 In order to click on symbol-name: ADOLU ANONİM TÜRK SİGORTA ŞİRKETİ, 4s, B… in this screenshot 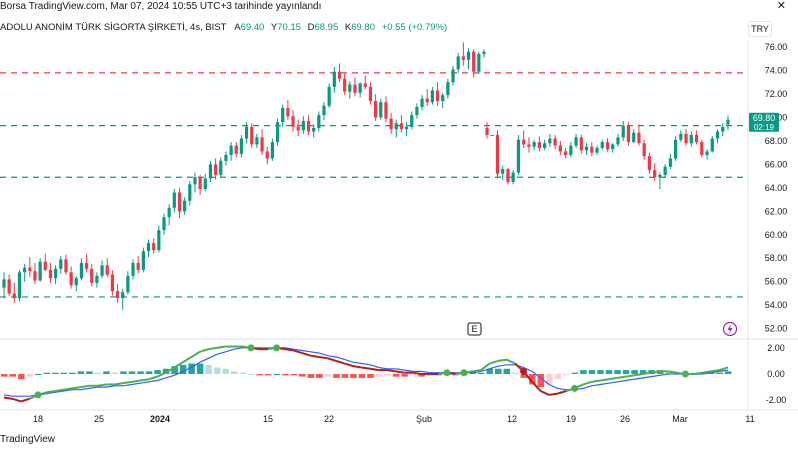, I will do `click(113, 27)`.